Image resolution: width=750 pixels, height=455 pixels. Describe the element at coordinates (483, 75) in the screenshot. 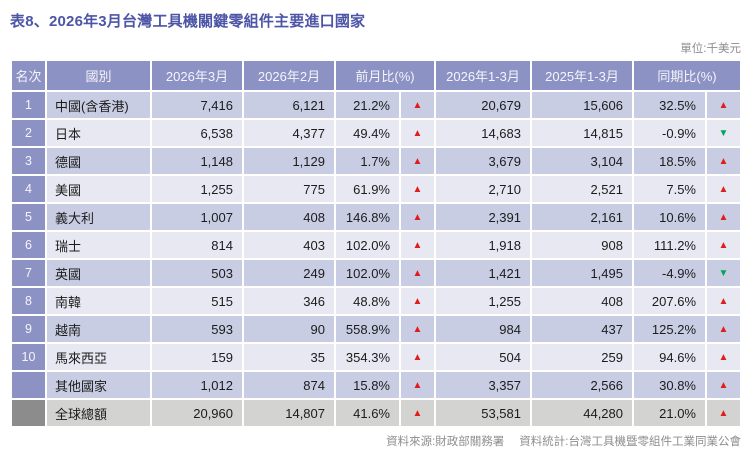

I see `col-header-2026-q1: 2026年1-3月` at that location.